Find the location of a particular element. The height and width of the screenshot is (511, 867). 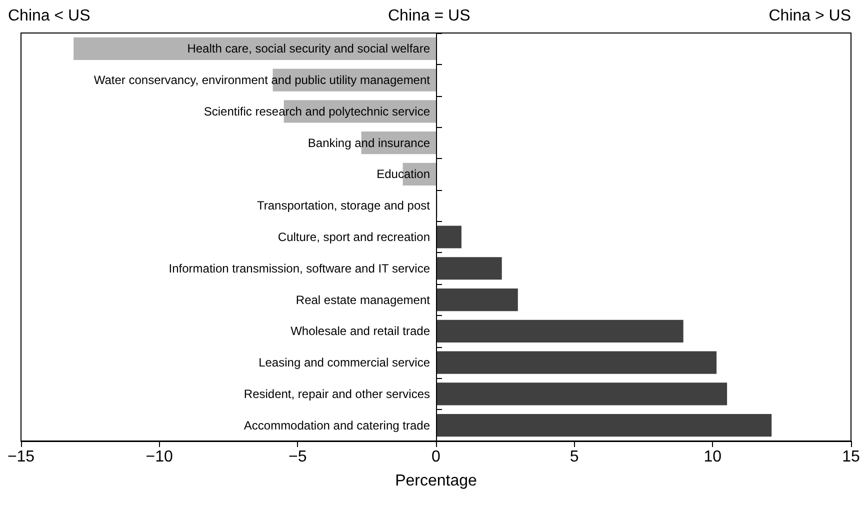

y-tick-label: Real estate management is located at coordinates (363, 299).